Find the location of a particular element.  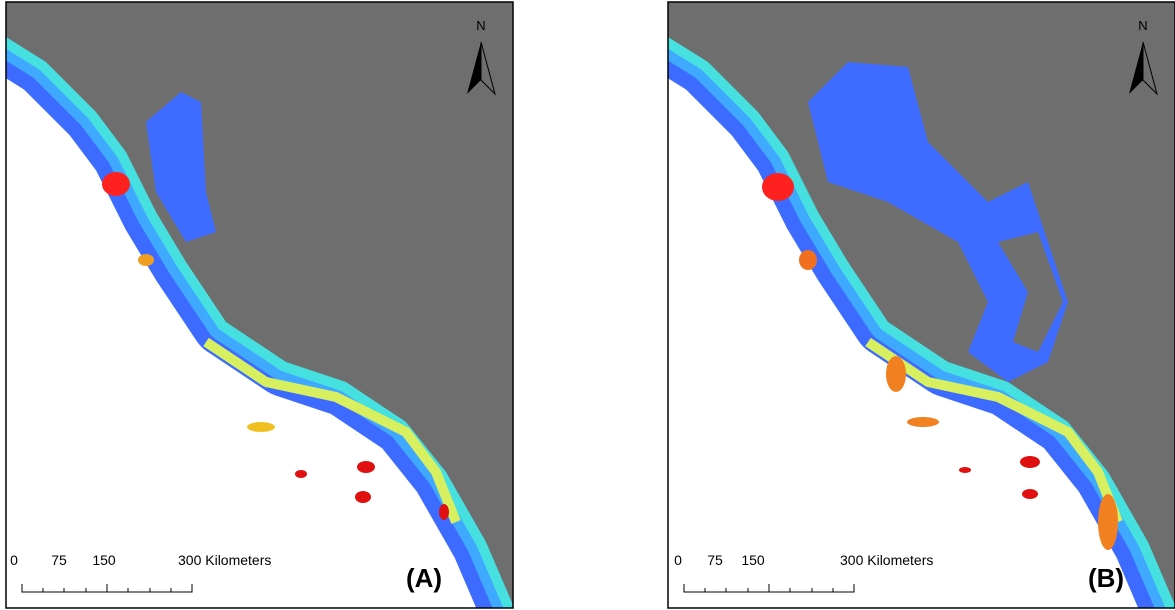

panel-label: (B) is located at coordinates (1106, 578).